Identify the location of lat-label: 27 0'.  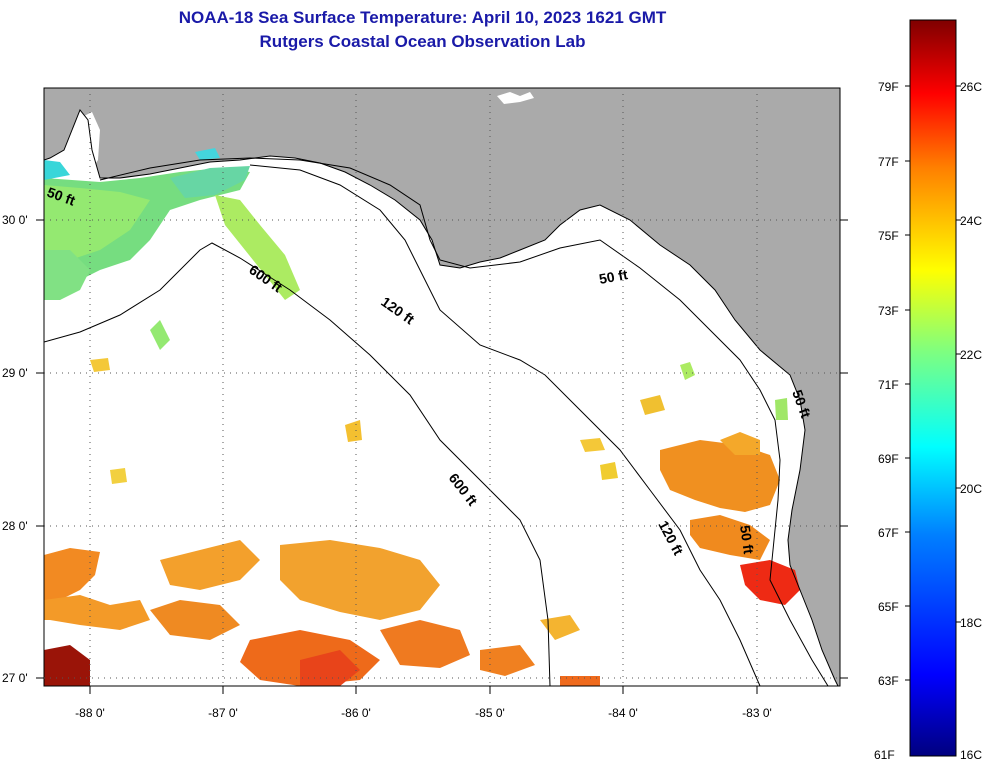
(15, 678).